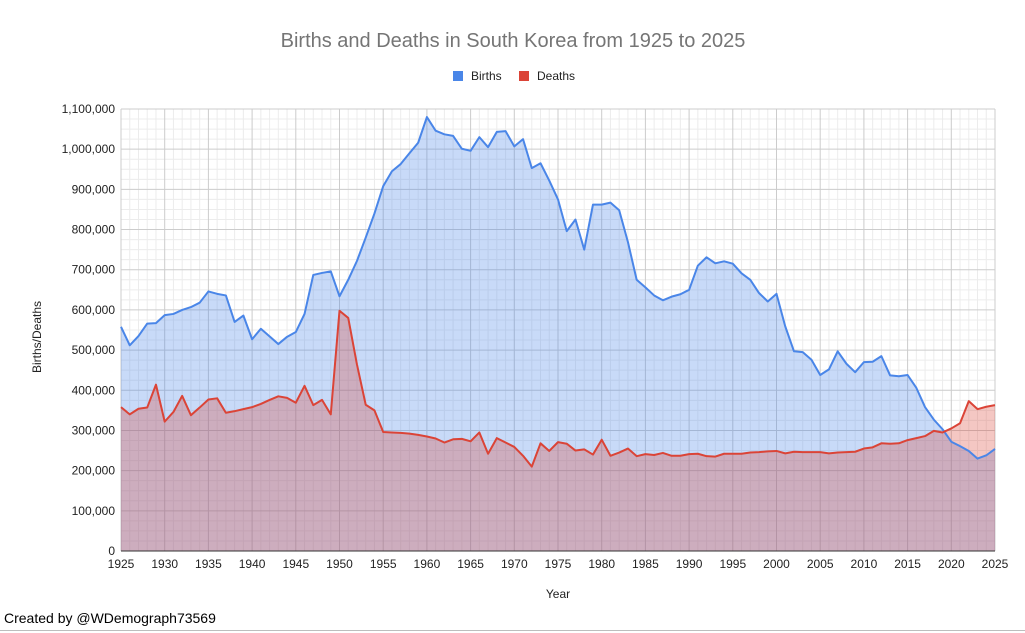 The height and width of the screenshot is (633, 1025). Describe the element at coordinates (94, 511) in the screenshot. I see `y-tick-label: 100,000` at that location.